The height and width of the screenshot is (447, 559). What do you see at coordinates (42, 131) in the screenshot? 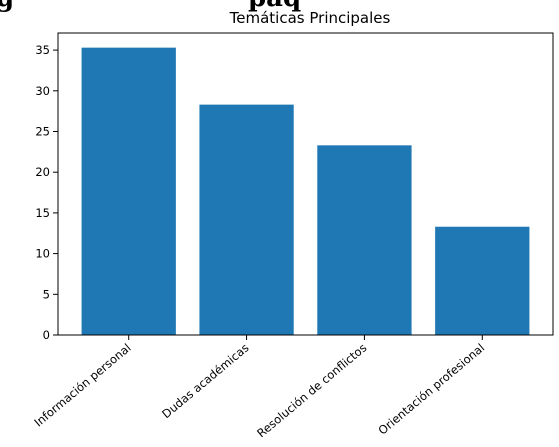
I see `y-tick-label-25: 25` at bounding box center [42, 131].